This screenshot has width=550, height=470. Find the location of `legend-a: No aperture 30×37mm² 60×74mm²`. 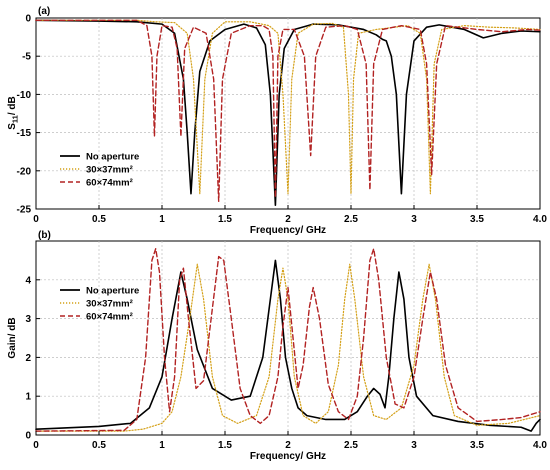

legend-a: No aperture 30×37mm² 60×74mm² is located at coordinates (99, 170).